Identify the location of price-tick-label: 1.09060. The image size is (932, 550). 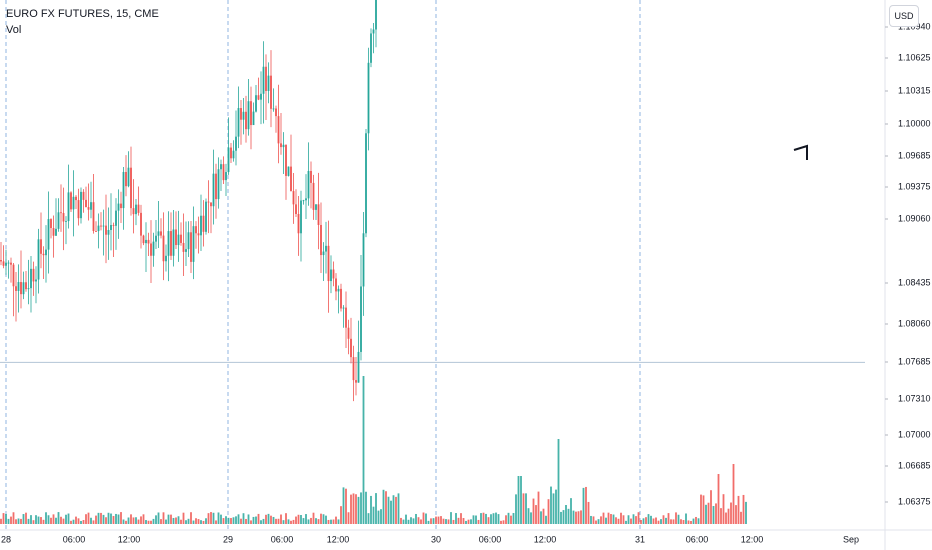
(914, 218).